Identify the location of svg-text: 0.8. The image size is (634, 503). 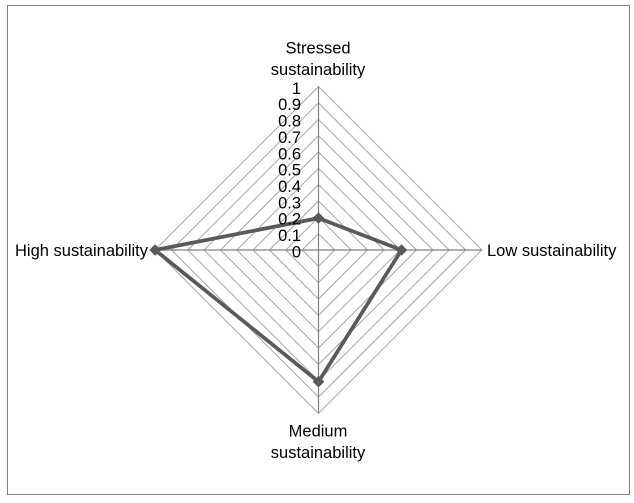
(289, 122).